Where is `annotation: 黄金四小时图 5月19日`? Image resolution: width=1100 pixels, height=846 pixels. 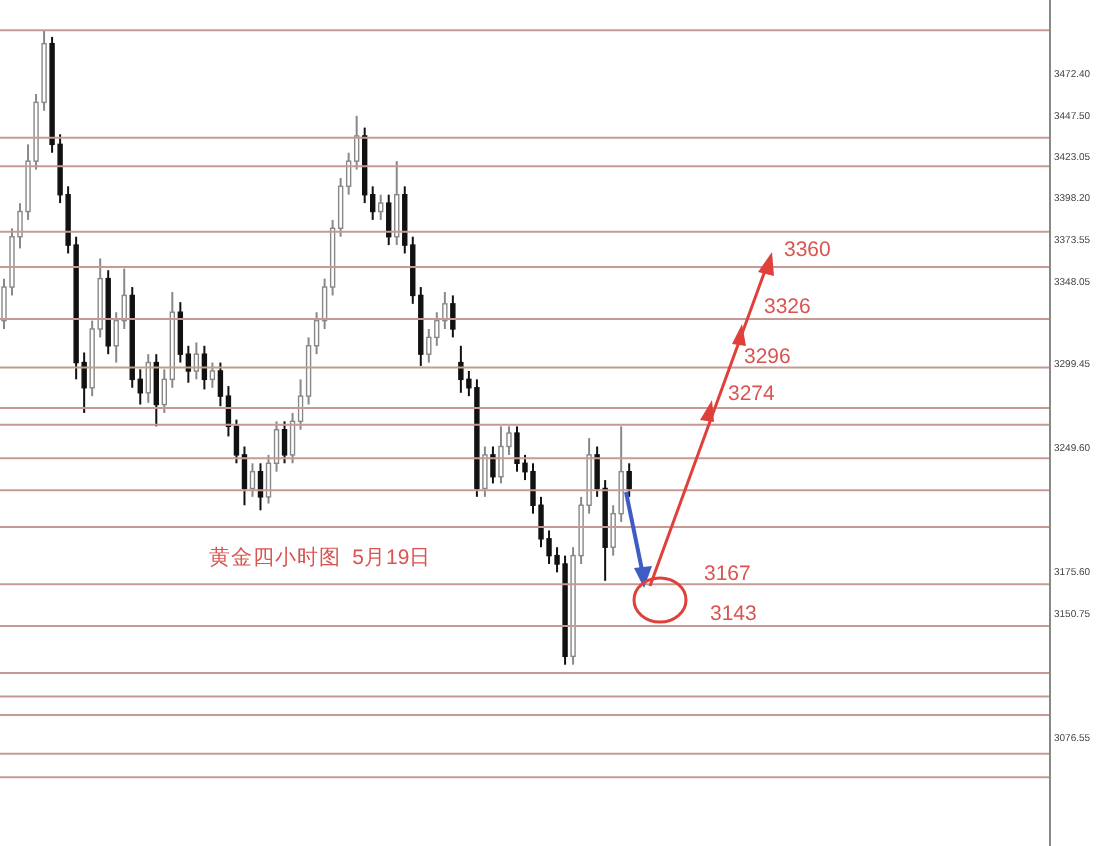
annotation: 黄金四小时图 5月19日 is located at coordinates (320, 557).